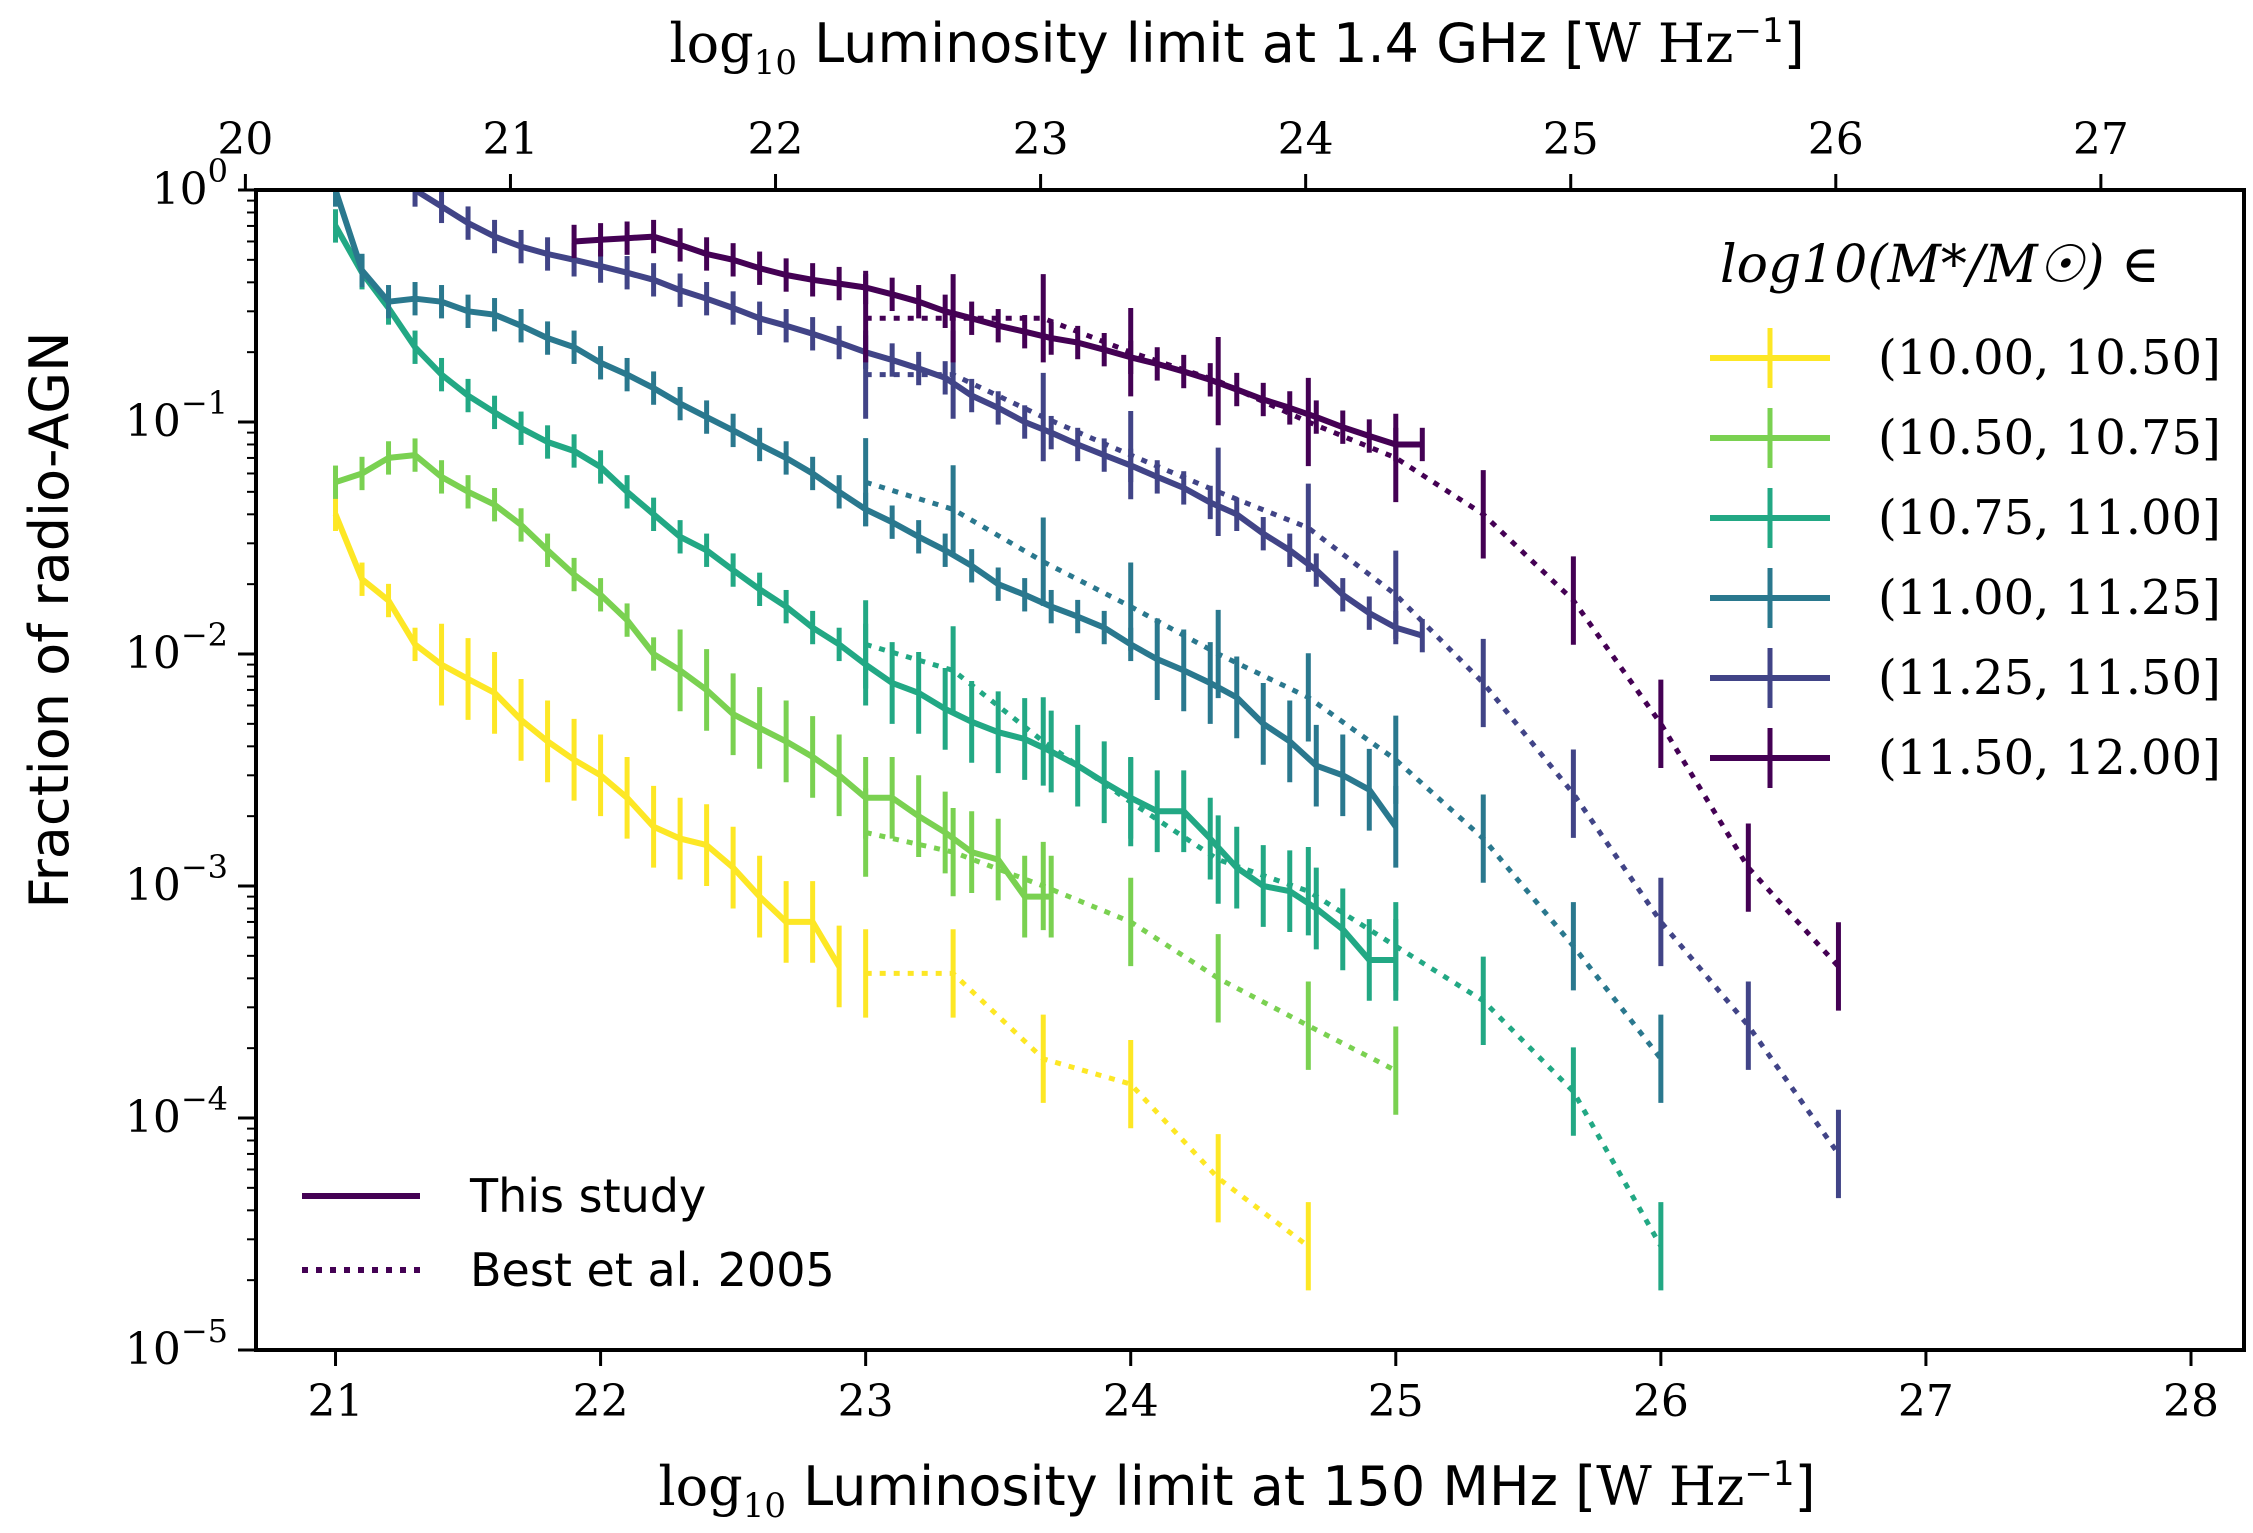 The width and height of the screenshot is (2253, 1533). Describe the element at coordinates (245, 139) in the screenshot. I see `x2-tick-label: 20` at that location.